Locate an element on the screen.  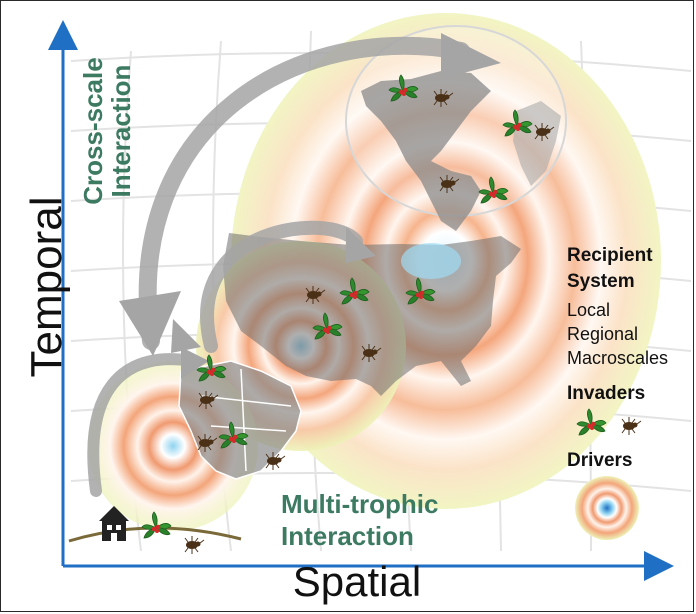
legend-invaders-title: Invaders is located at coordinates (606, 393).